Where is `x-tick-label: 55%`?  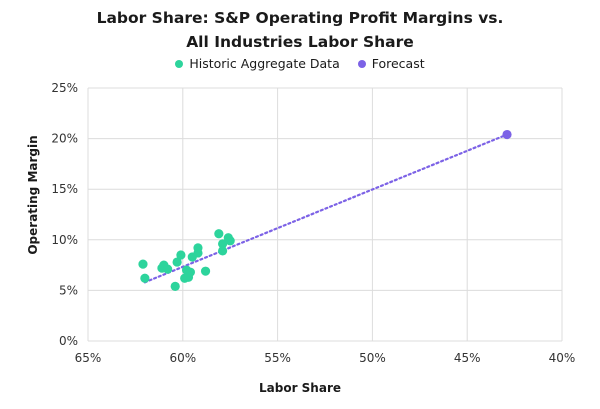
x-tick-label: 55% is located at coordinates (277, 358).